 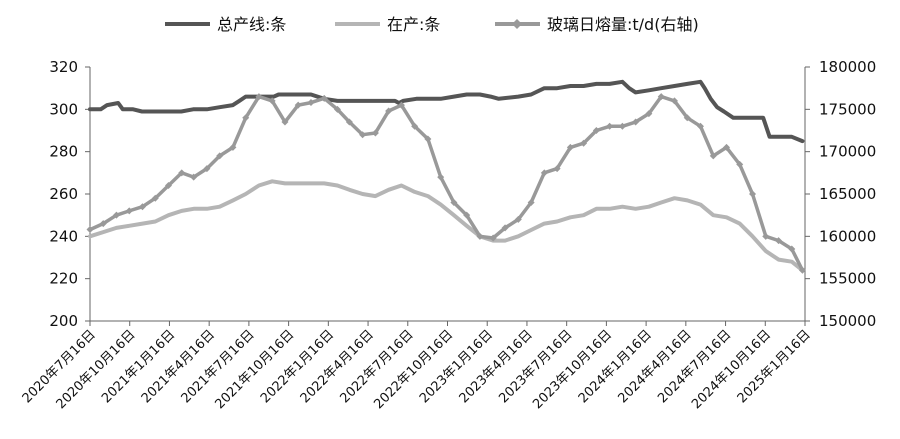 I want to click on x-tick-label: 2021年1月16日, so click(x=138, y=366).